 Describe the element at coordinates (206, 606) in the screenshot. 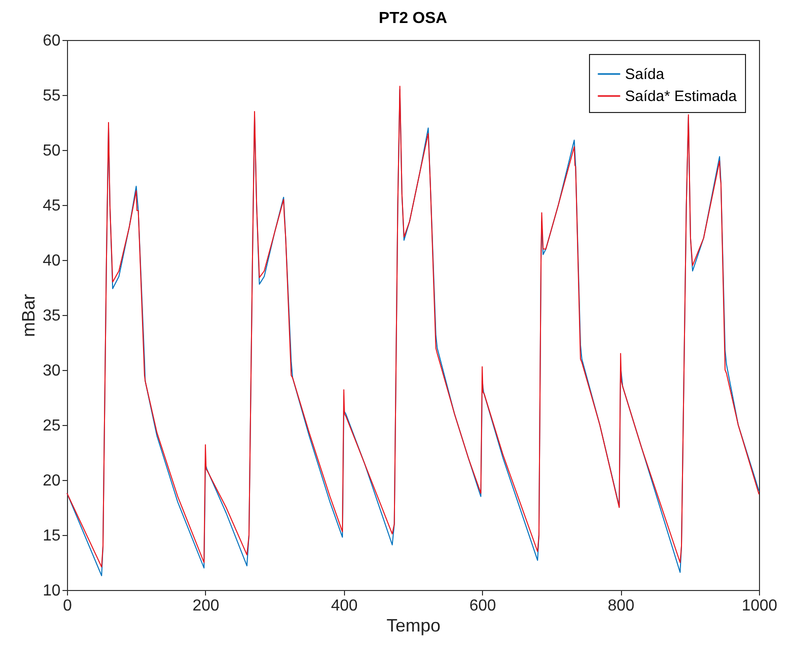

I see `x-tick-label: 200` at that location.